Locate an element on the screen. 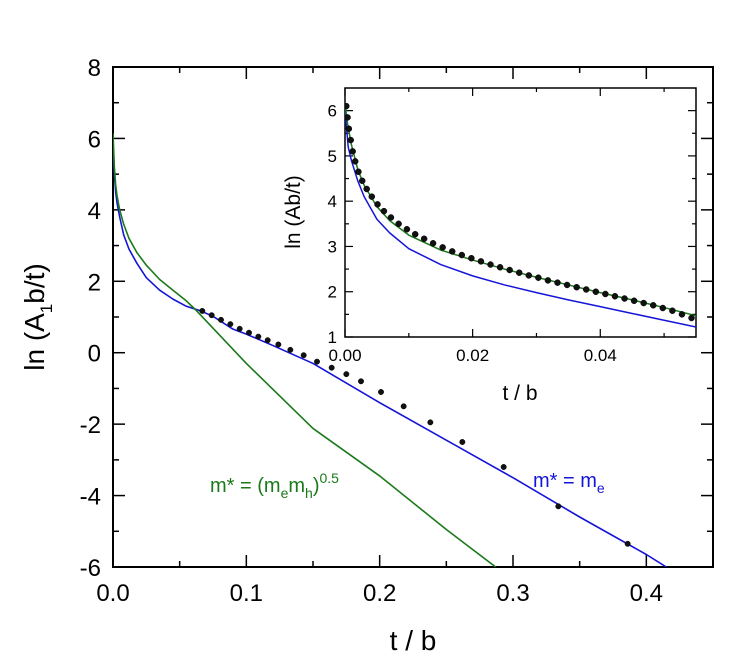 This screenshot has width=750, height=666. main-x-tick-label: 0.0 is located at coordinates (112, 593).